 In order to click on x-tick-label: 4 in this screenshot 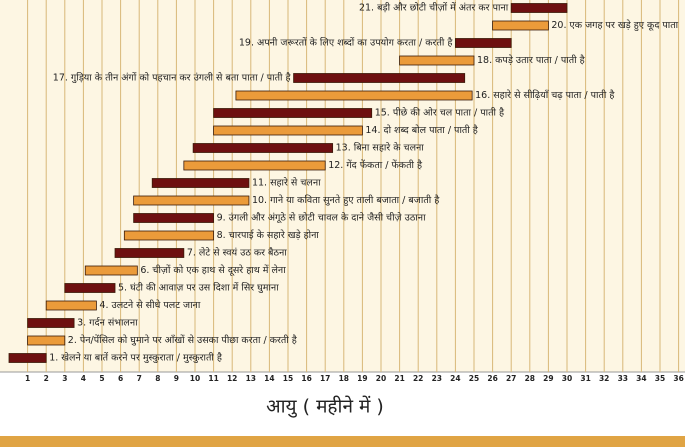, I will do `click(83, 378)`.